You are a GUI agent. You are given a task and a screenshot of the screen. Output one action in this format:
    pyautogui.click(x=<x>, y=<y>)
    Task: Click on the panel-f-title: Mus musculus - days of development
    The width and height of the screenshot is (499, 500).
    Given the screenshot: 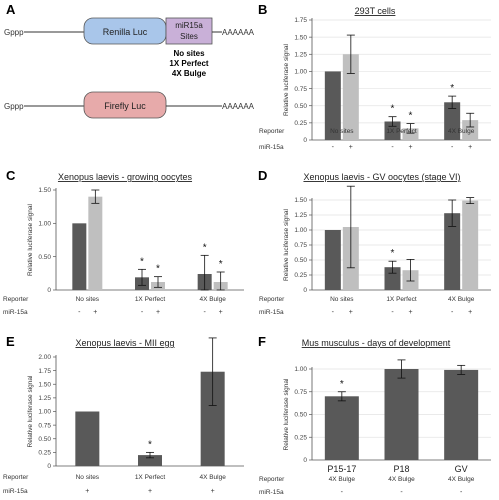 What is the action you would take?
    pyautogui.click(x=376, y=343)
    